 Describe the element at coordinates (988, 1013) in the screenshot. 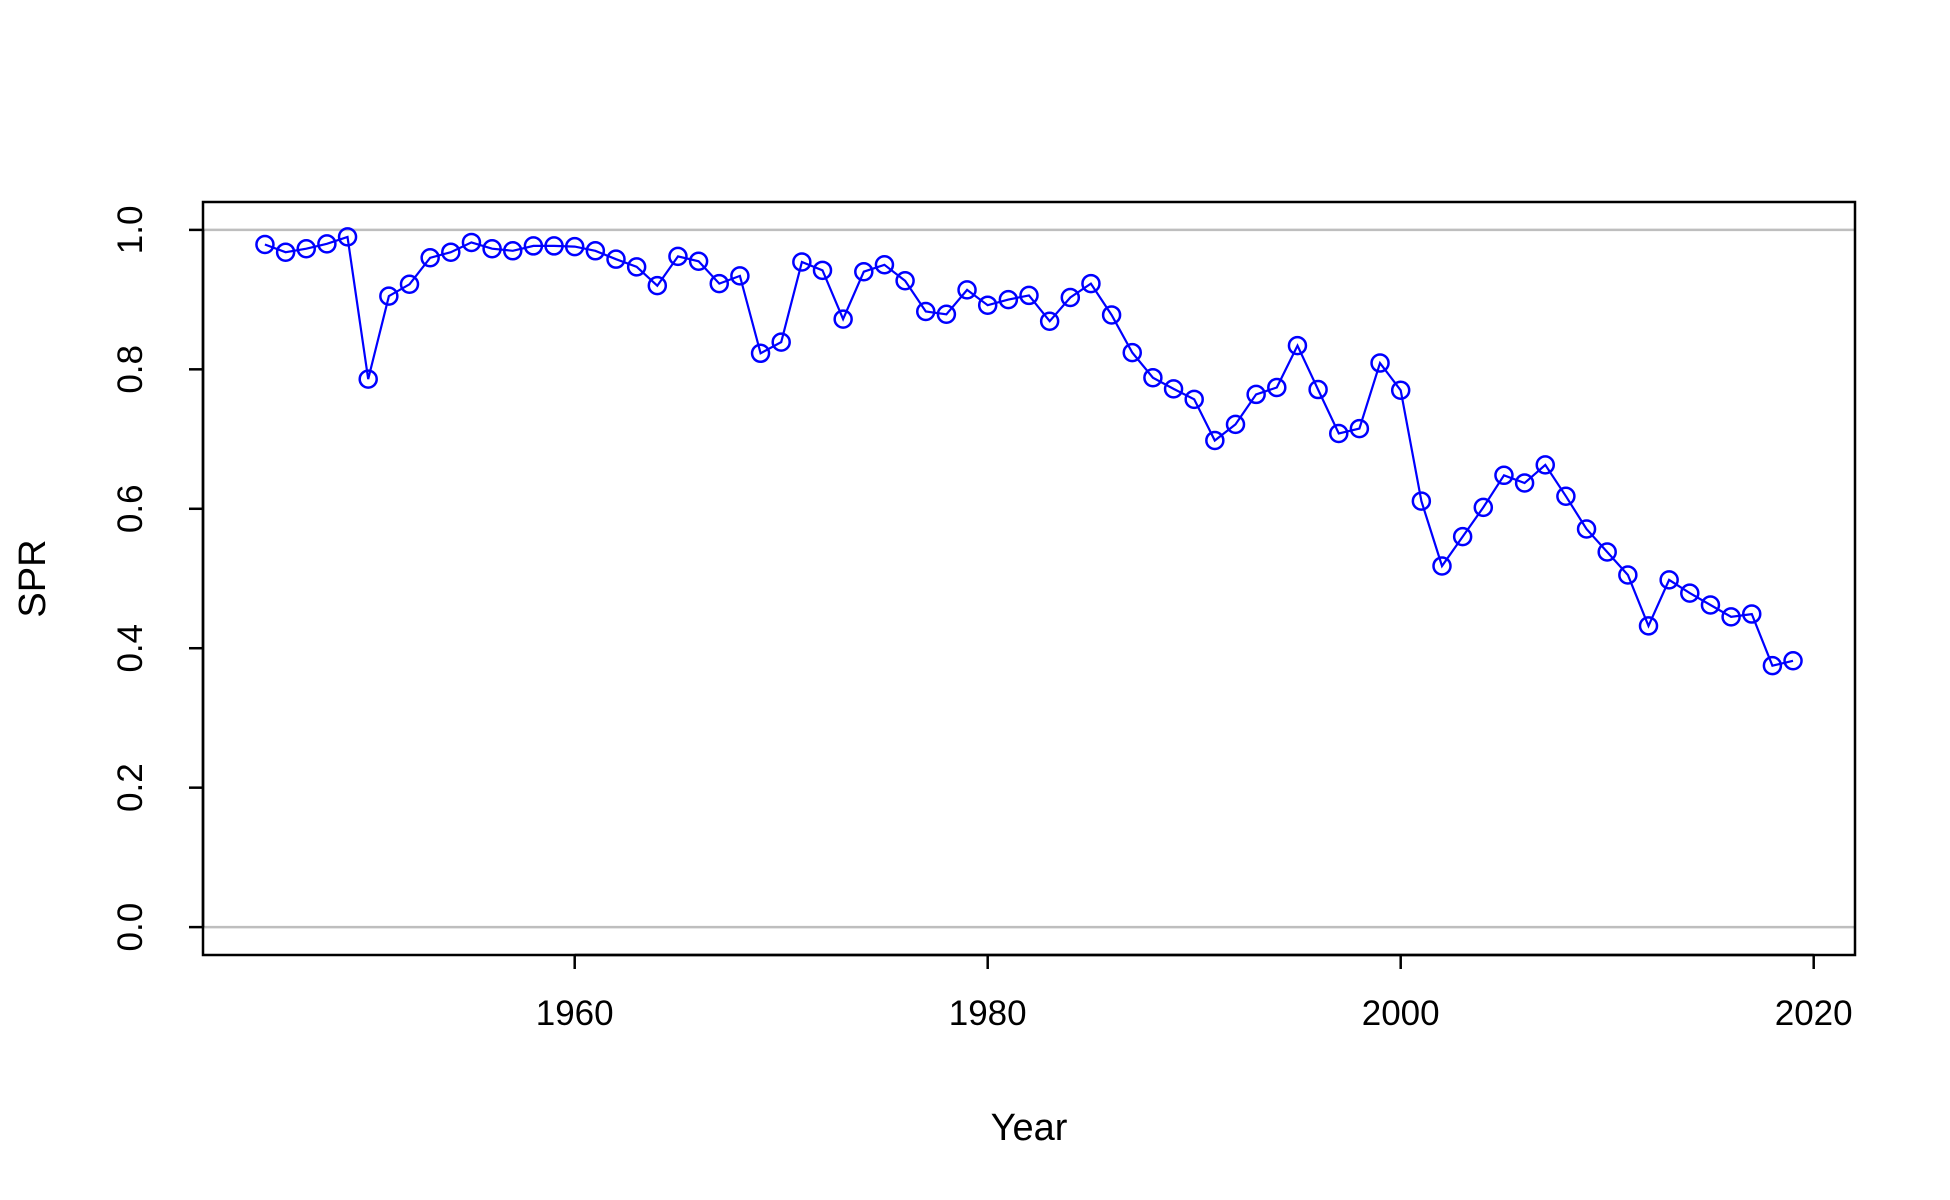

I see `x-tick-label: 1980` at that location.